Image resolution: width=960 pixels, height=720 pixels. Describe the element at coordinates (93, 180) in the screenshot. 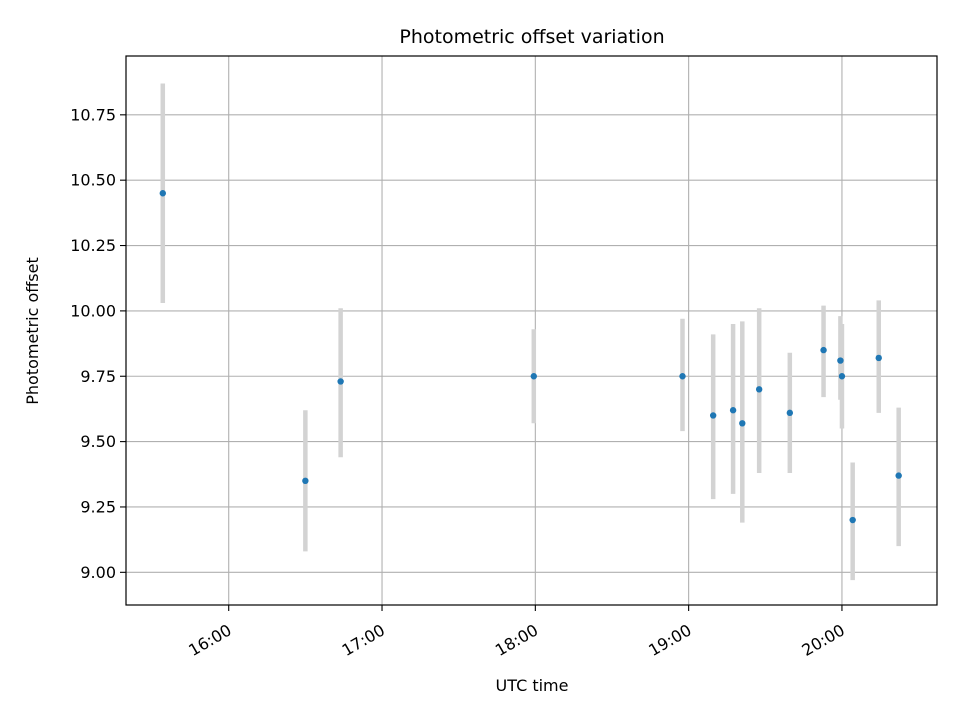

I see `y-tick-label: 10.50` at that location.